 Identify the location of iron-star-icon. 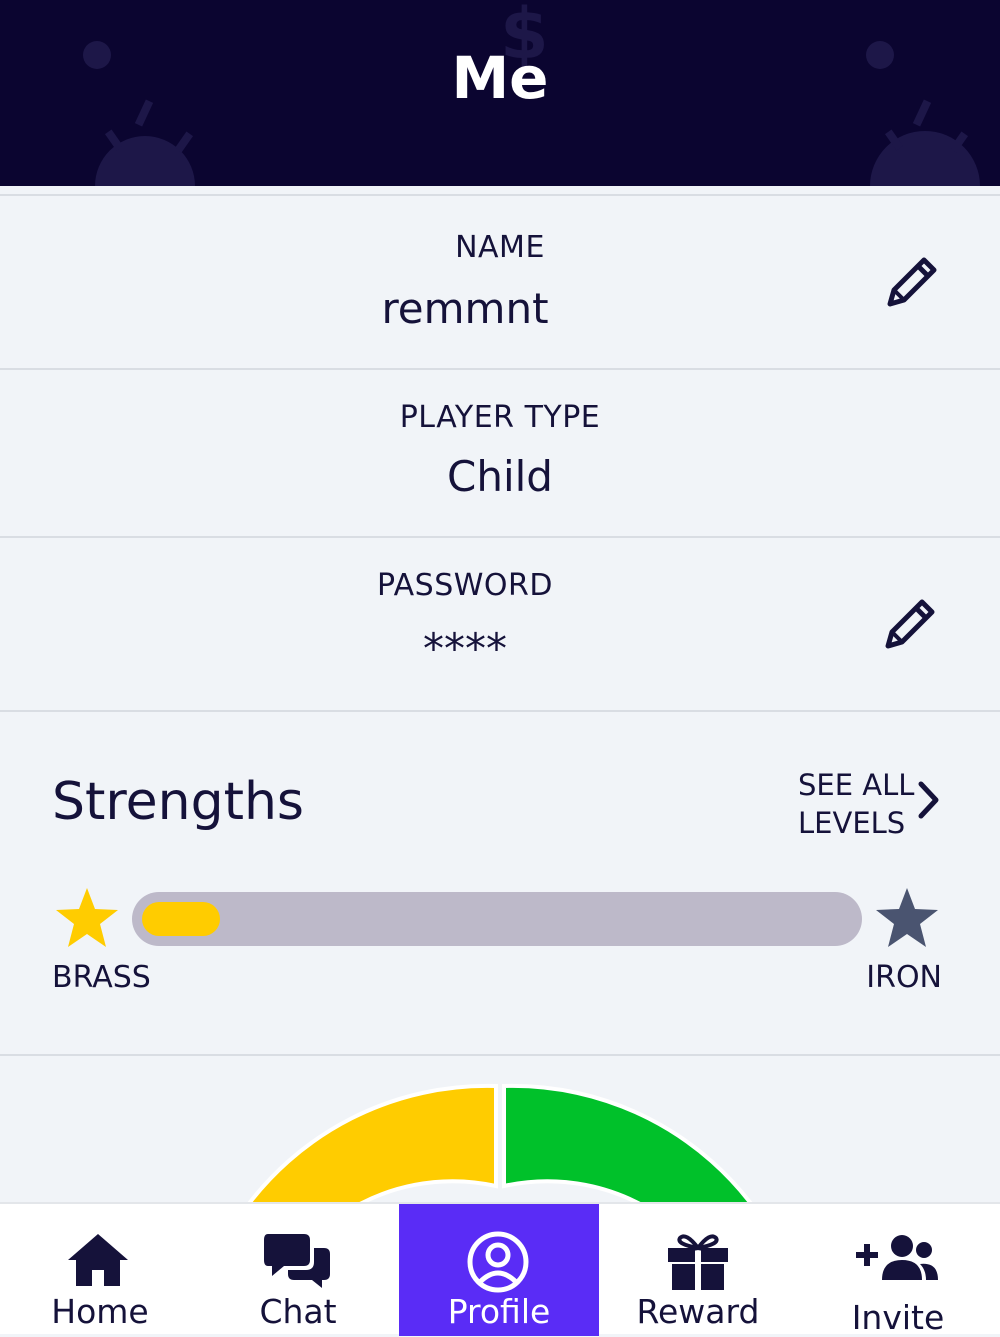
(907, 917).